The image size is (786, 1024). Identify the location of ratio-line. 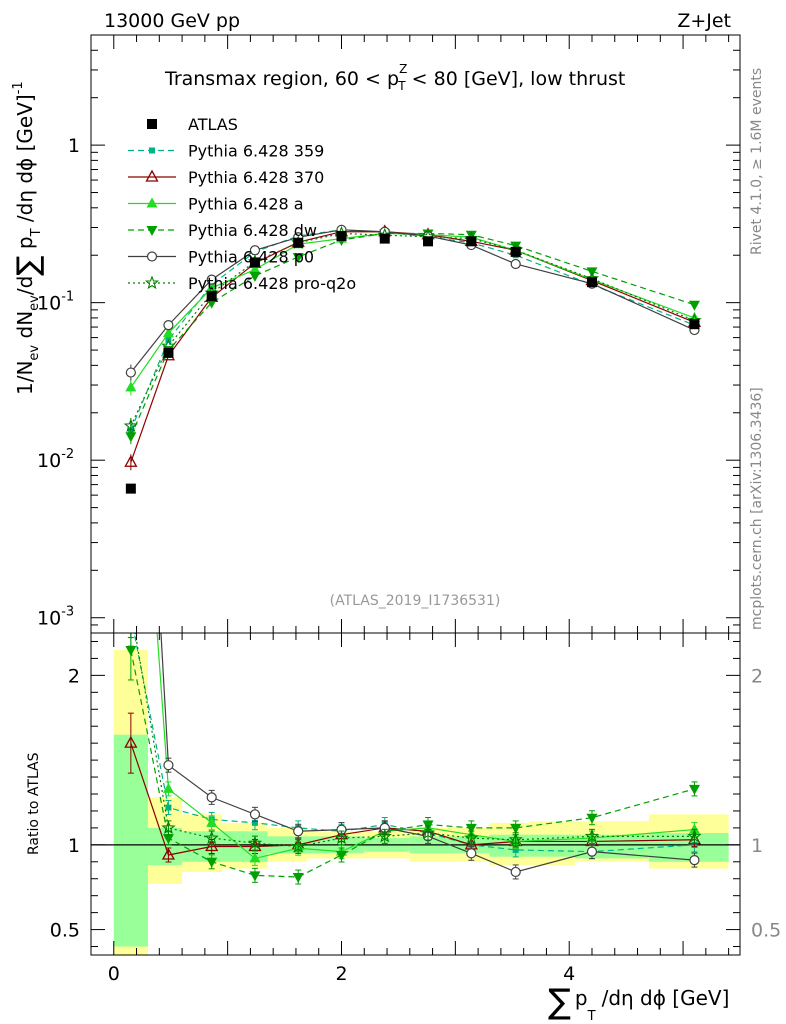
(414, 740).